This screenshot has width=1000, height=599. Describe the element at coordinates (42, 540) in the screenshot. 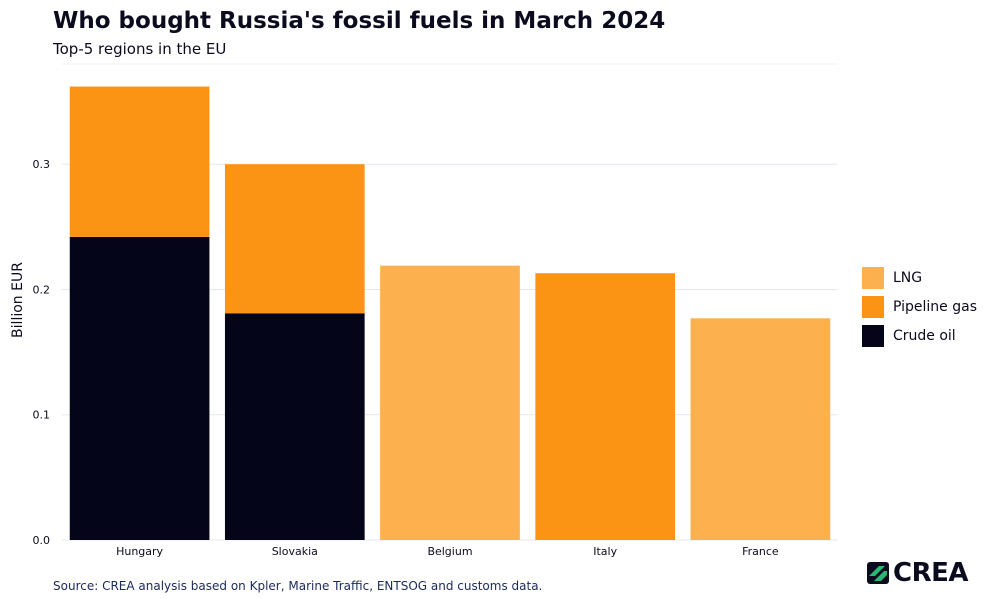

I see `y-tick-label: 0.0` at that location.